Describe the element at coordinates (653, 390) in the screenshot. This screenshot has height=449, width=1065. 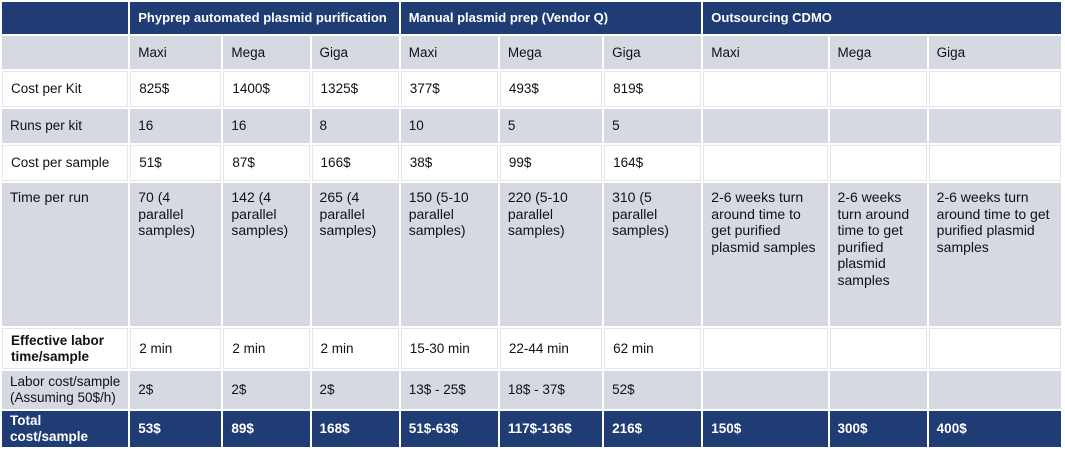
I see `table-cell: 52$` at that location.